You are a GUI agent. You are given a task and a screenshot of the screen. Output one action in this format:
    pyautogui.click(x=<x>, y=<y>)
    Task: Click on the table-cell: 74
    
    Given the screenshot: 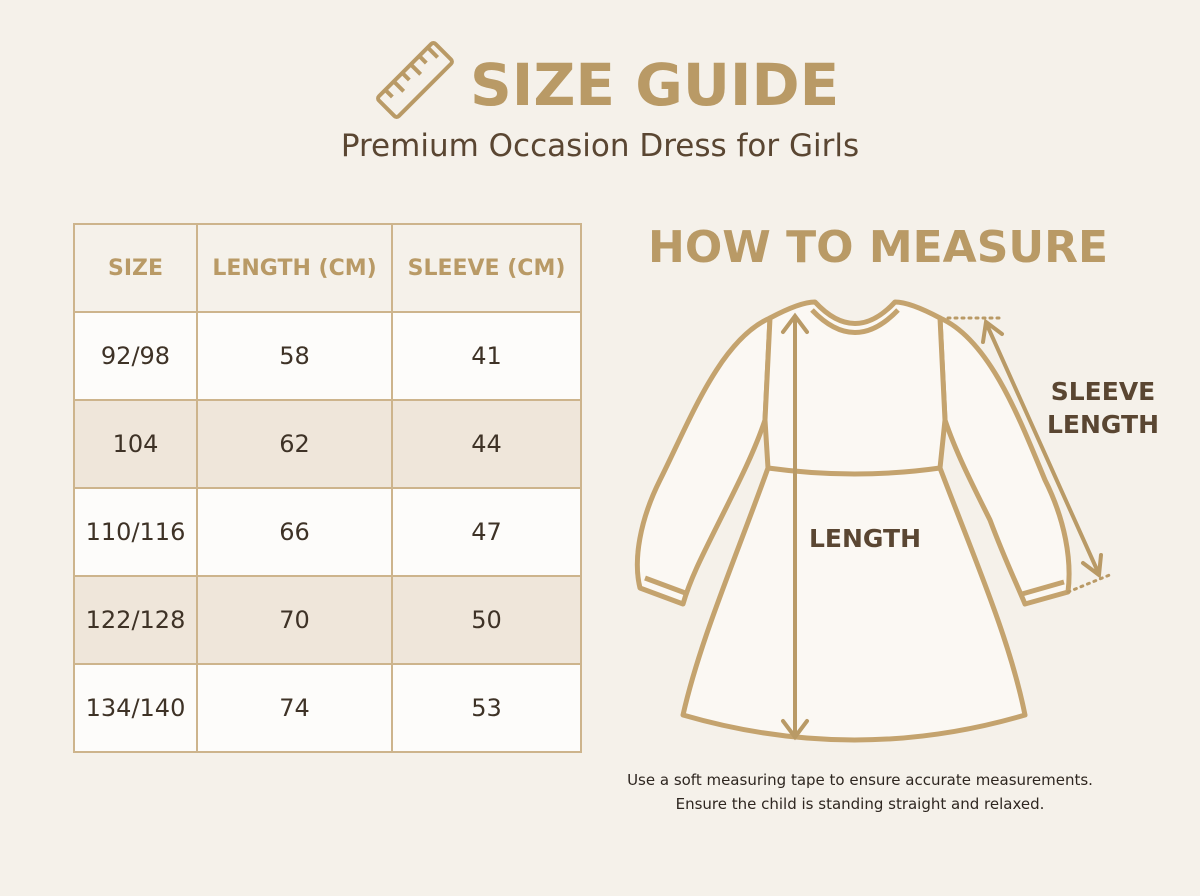 What is the action you would take?
    pyautogui.click(x=294, y=708)
    